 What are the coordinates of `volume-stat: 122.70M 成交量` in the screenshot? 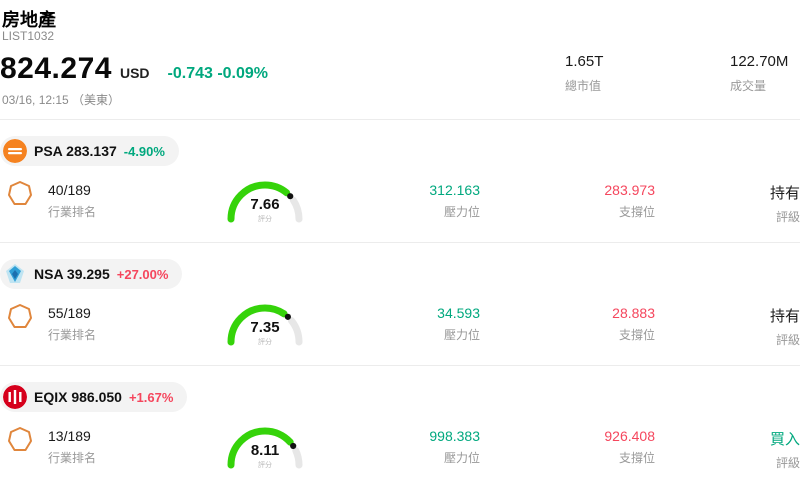 It's located at (759, 73).